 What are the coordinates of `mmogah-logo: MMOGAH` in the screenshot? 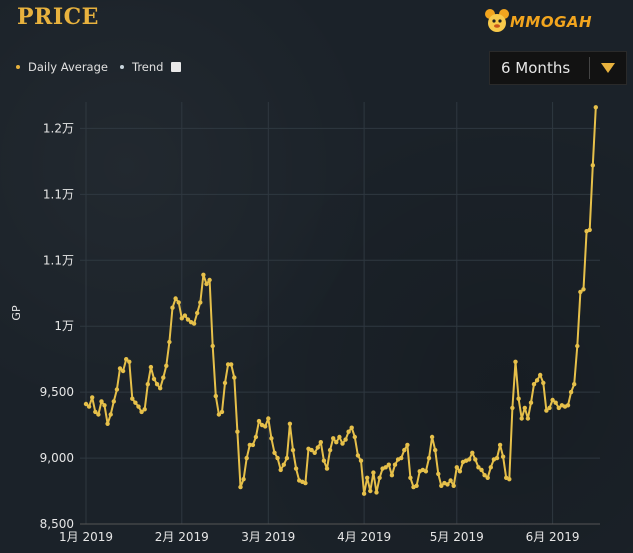 It's located at (554, 21).